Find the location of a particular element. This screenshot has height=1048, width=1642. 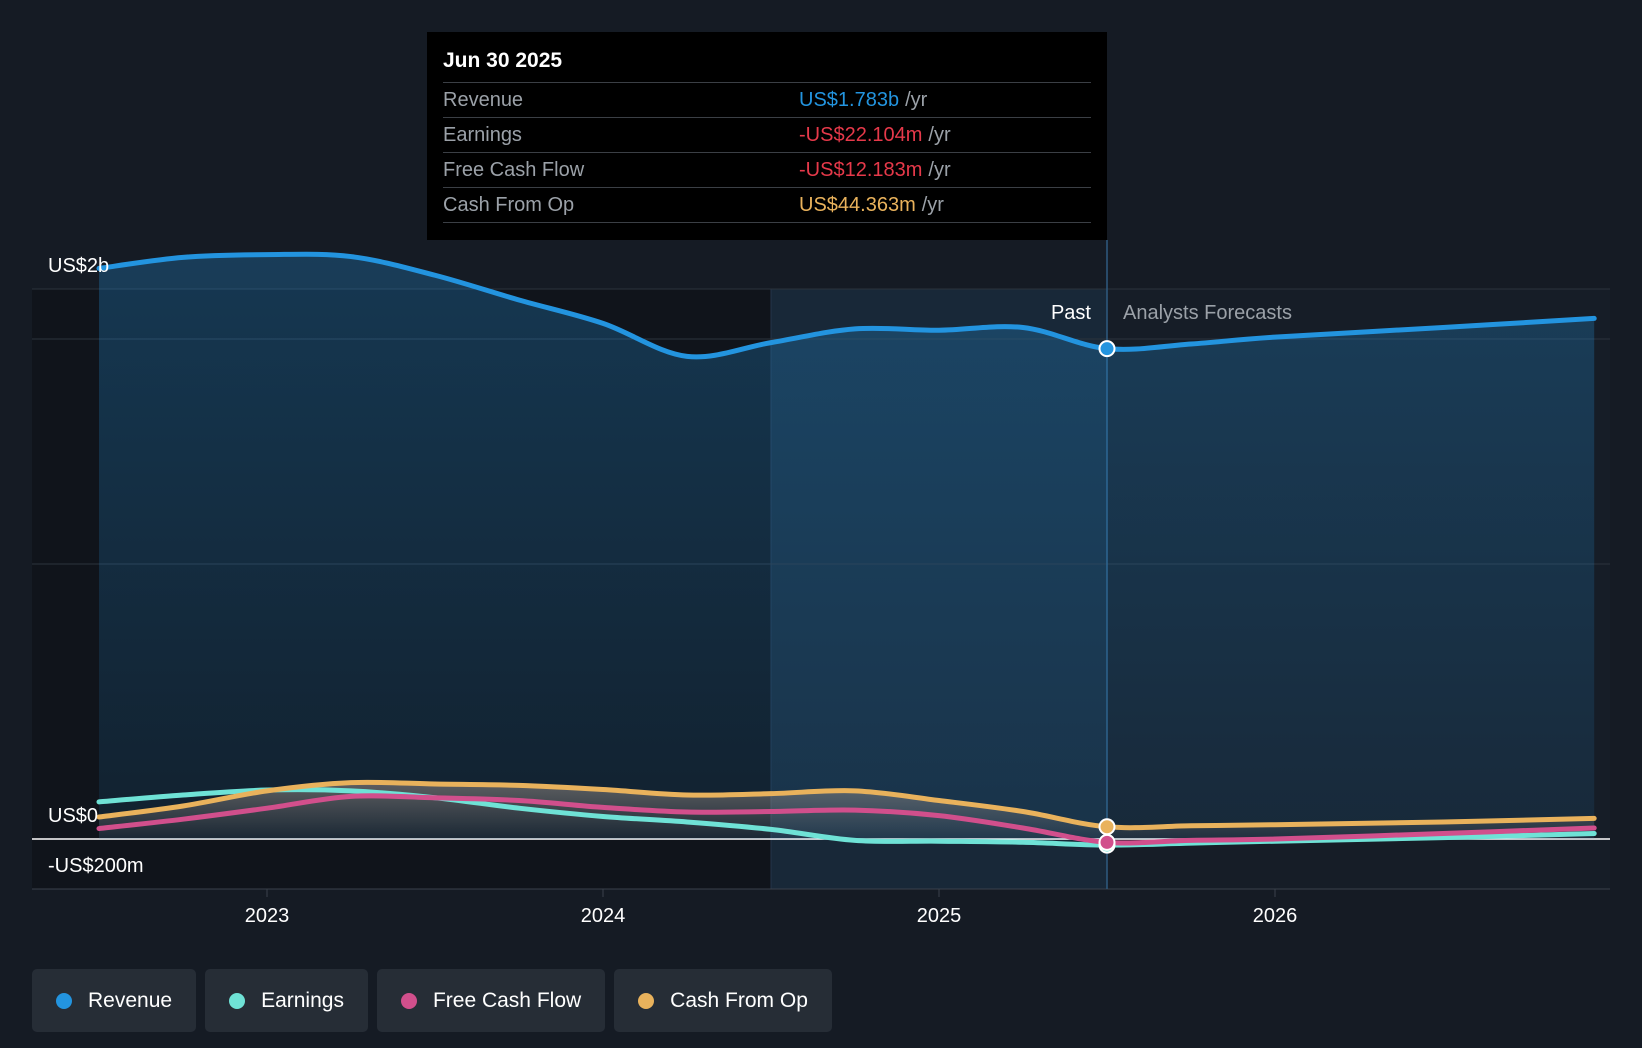

legend-item-free-cash-flow: Free Cash Flow is located at coordinates (491, 1000).